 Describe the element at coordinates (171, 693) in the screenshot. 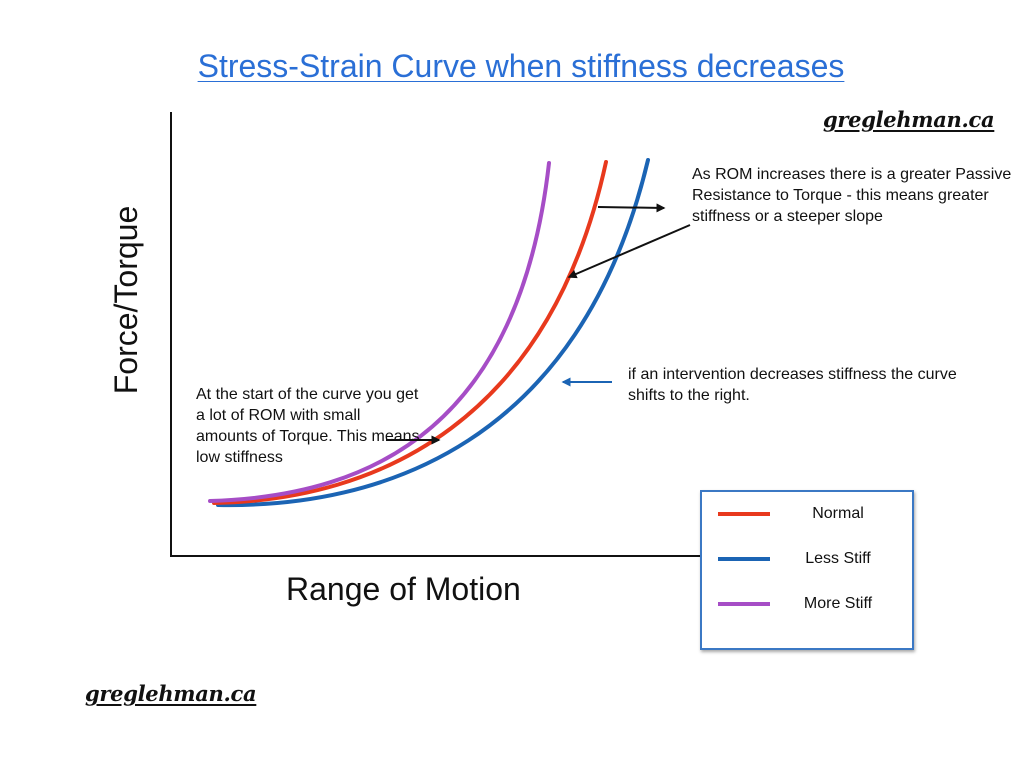

I see `watermark-bottom: greglehman.ca` at that location.